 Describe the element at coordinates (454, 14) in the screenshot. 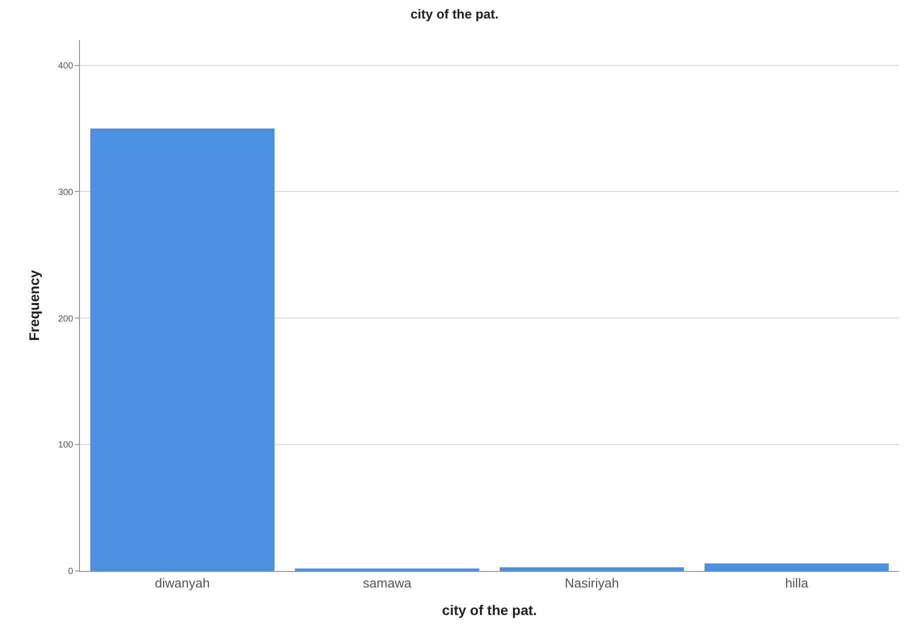

I see `chart-title: city of the pat.` at that location.